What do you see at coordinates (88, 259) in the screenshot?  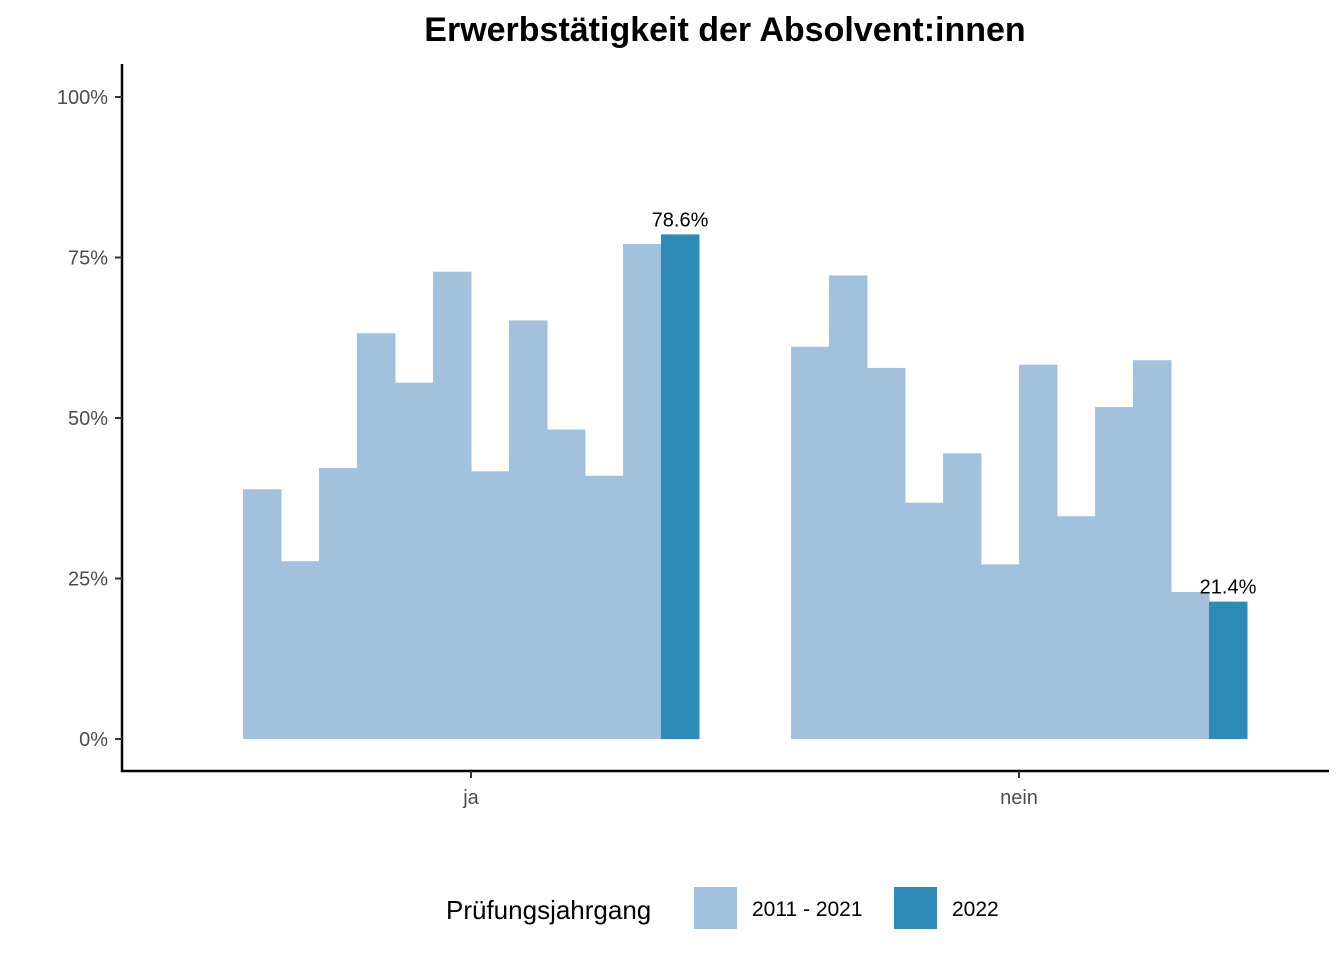 I see `y-tick-label: 75%` at bounding box center [88, 259].